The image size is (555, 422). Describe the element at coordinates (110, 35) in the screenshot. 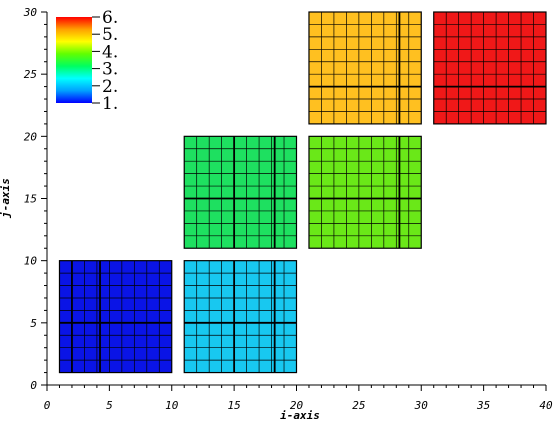

I see `legend-label: 5.` at that location.